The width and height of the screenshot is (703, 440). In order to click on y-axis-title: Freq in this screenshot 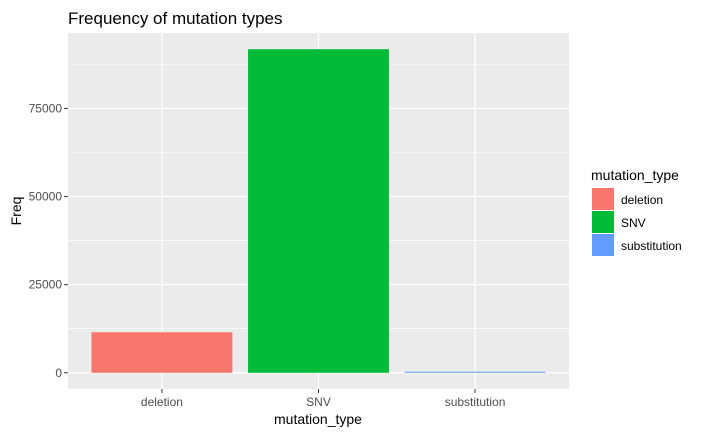, I will do `click(16, 211)`.